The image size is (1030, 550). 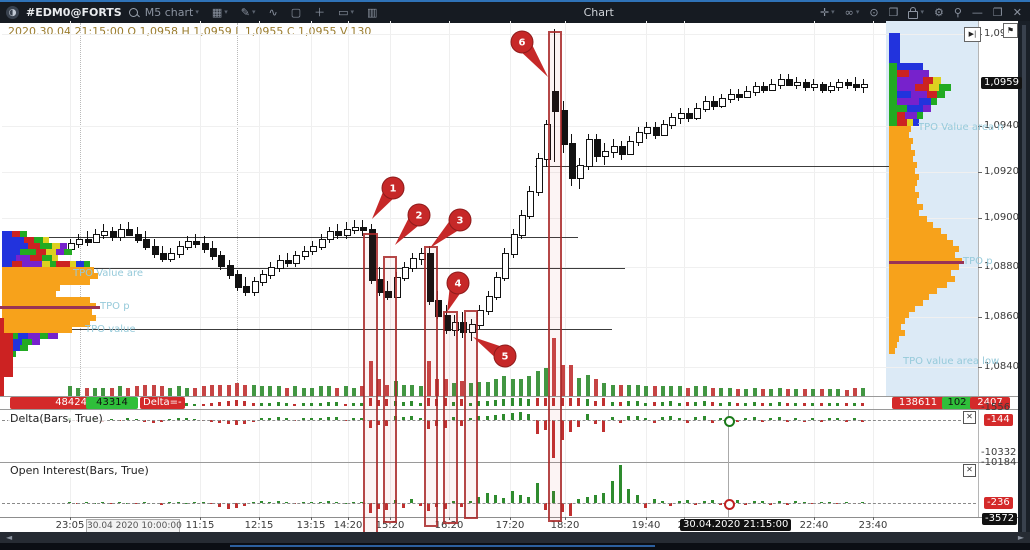 What do you see at coordinates (916, 12) in the screenshot?
I see `lock-icon: ▾` at bounding box center [916, 12].